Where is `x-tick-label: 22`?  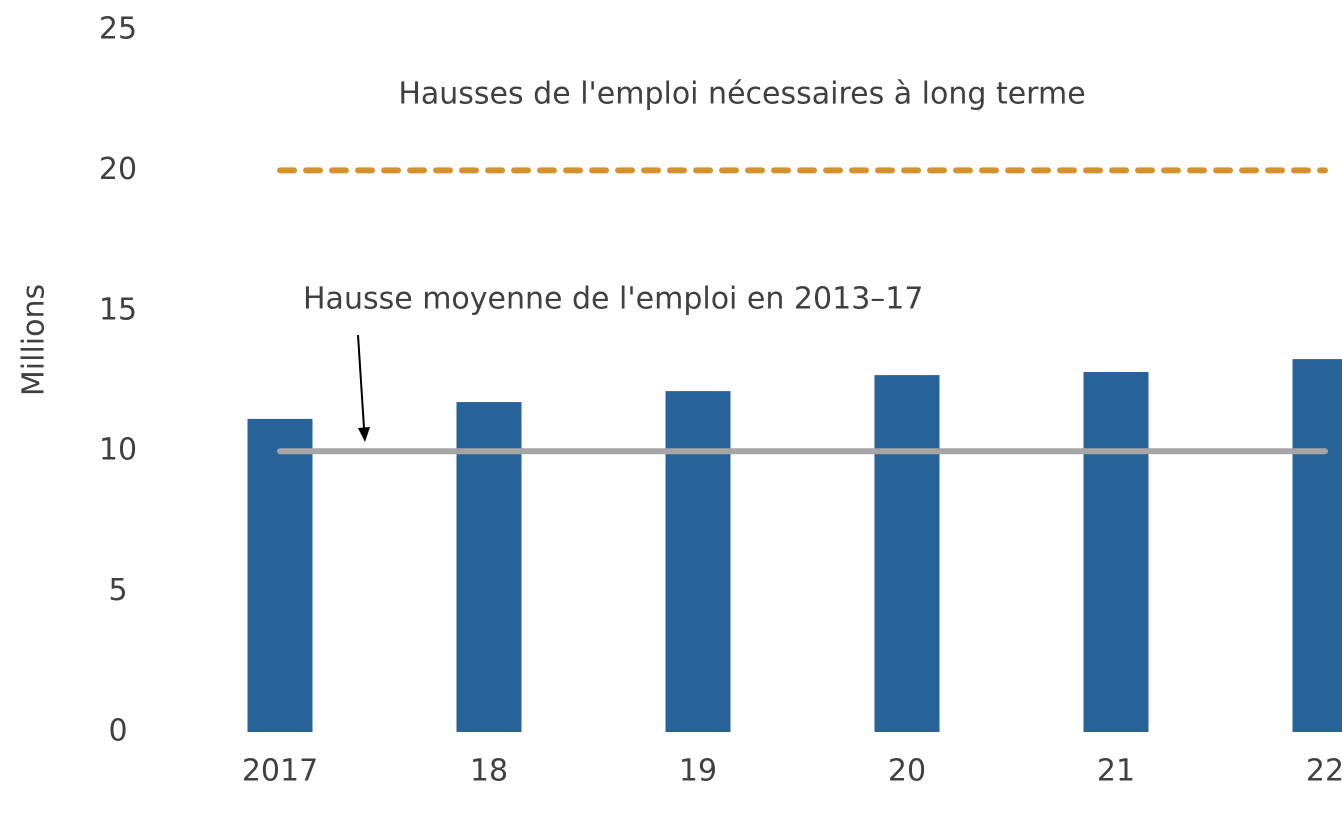
x-tick-label: 22 is located at coordinates (1324, 771).